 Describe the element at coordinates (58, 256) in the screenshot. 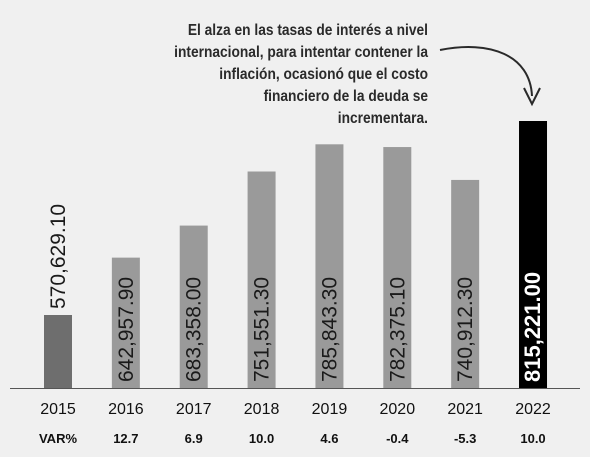

I see `data-label: 570,629.10` at that location.